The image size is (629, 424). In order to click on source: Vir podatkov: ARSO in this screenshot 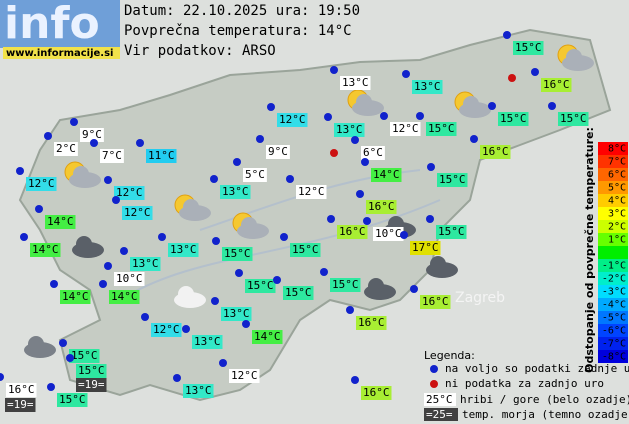, I will do `click(200, 51)`.